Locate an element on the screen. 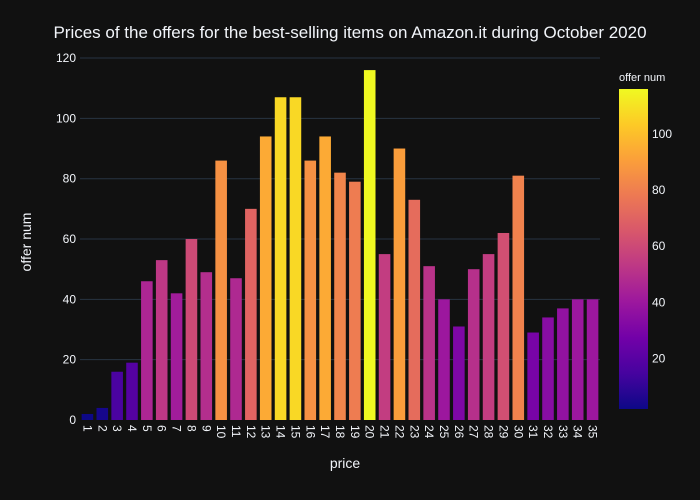  x-tick-label: 16 is located at coordinates (310, 432).